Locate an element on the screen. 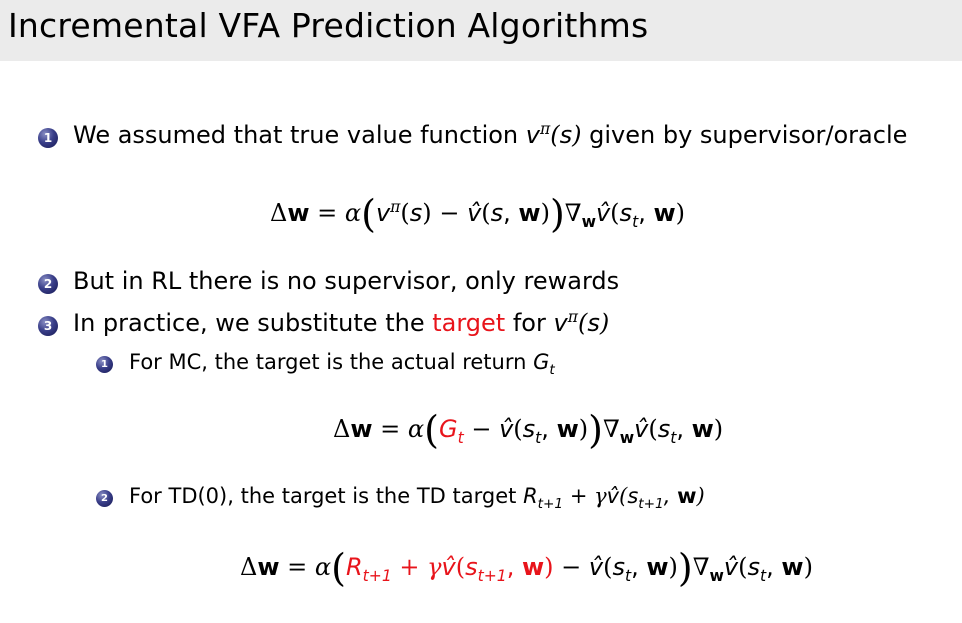 This screenshot has height=623, width=962. item-1-text-end: given by supervisor/oracle is located at coordinates (748, 135).